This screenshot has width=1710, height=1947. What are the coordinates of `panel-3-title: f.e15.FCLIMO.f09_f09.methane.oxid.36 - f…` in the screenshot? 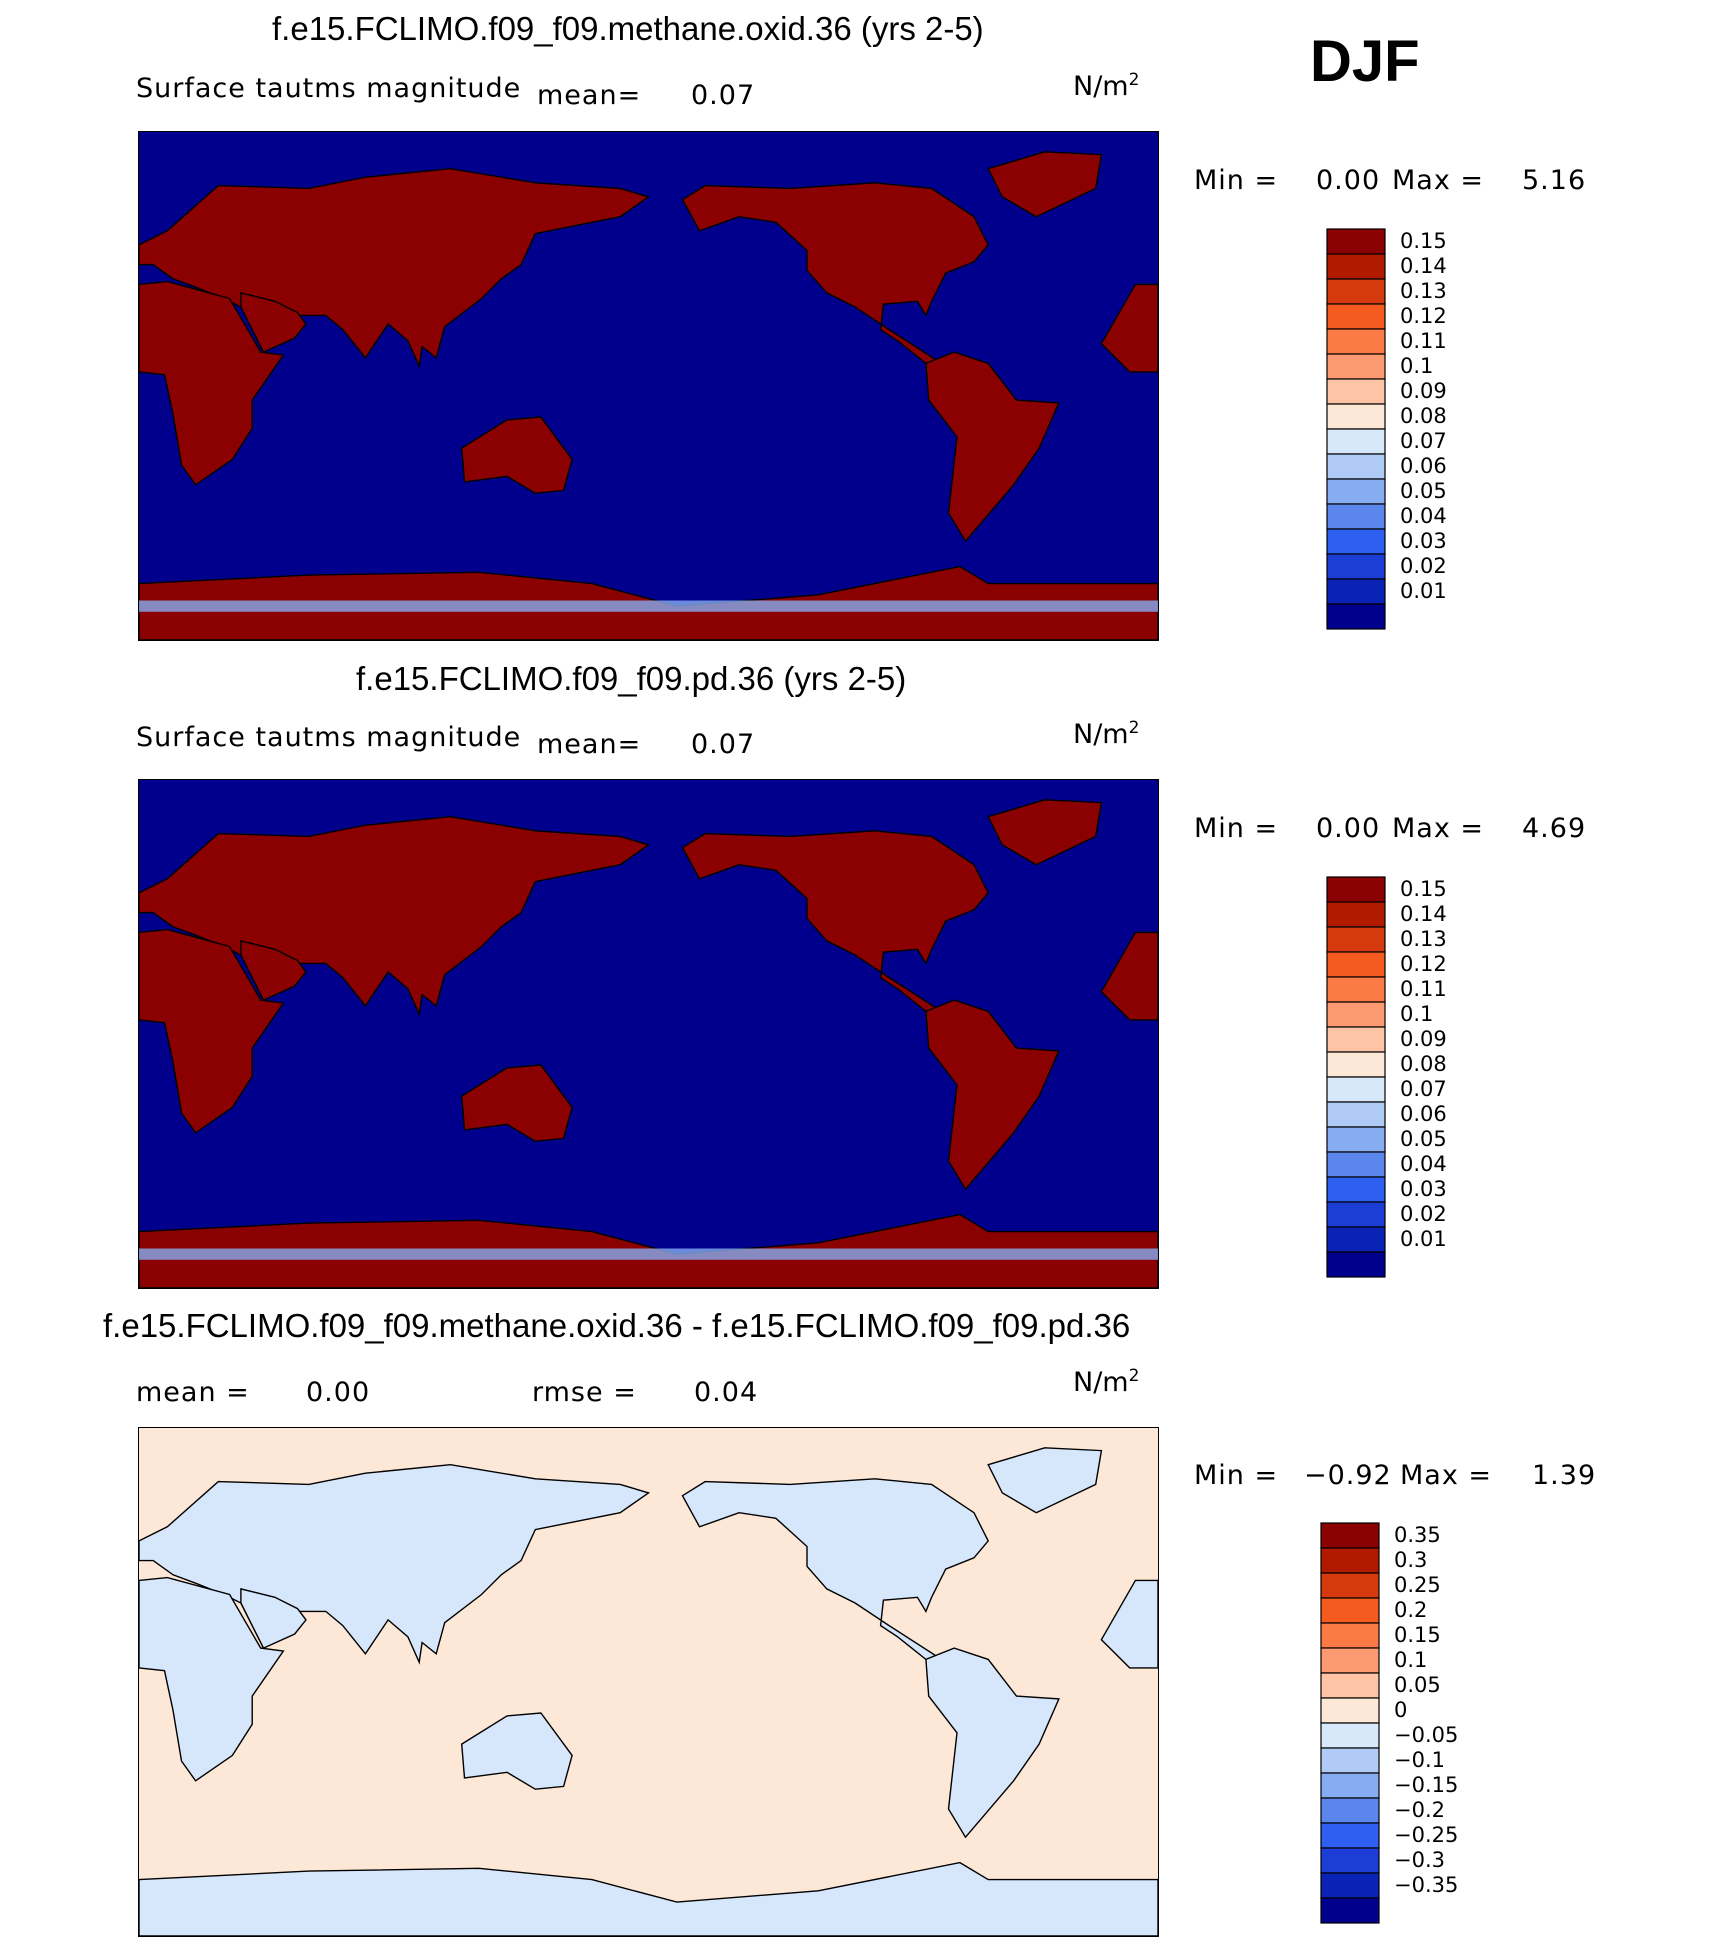 It's located at (617, 1325).